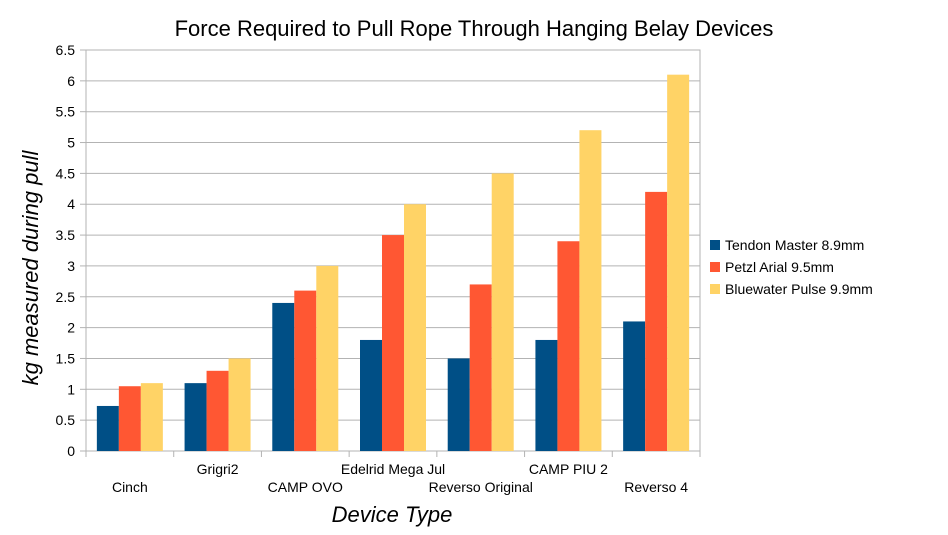 The height and width of the screenshot is (535, 948). Describe the element at coordinates (66, 173) in the screenshot. I see `y-tick-label: 4.5` at that location.